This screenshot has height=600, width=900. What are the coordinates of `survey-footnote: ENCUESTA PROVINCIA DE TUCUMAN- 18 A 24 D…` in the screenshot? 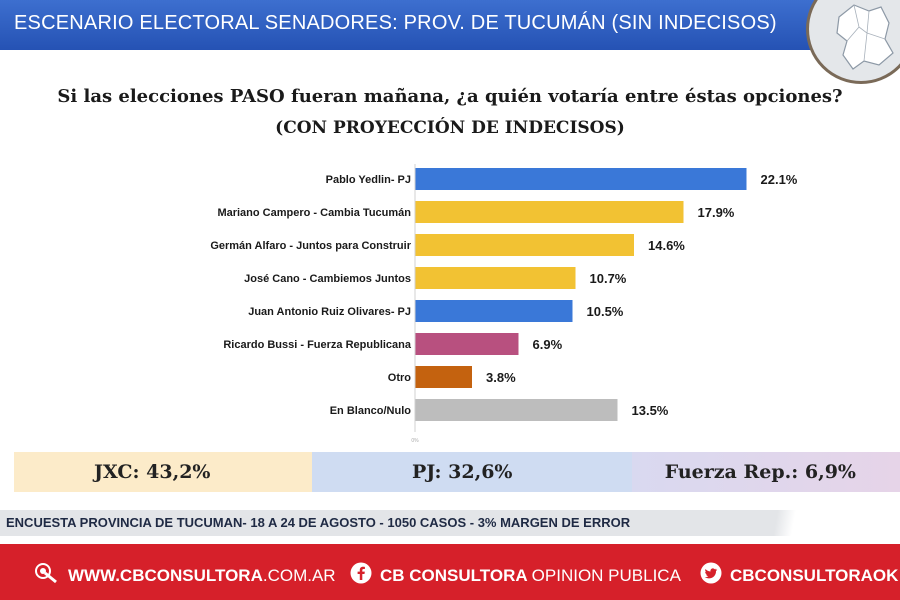 It's located at (318, 522).